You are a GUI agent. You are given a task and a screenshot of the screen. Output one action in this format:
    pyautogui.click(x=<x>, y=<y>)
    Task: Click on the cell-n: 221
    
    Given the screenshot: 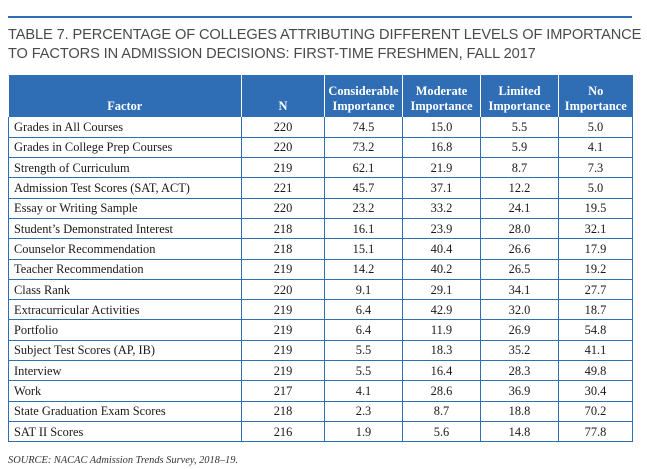 What is the action you would take?
    pyautogui.click(x=283, y=188)
    